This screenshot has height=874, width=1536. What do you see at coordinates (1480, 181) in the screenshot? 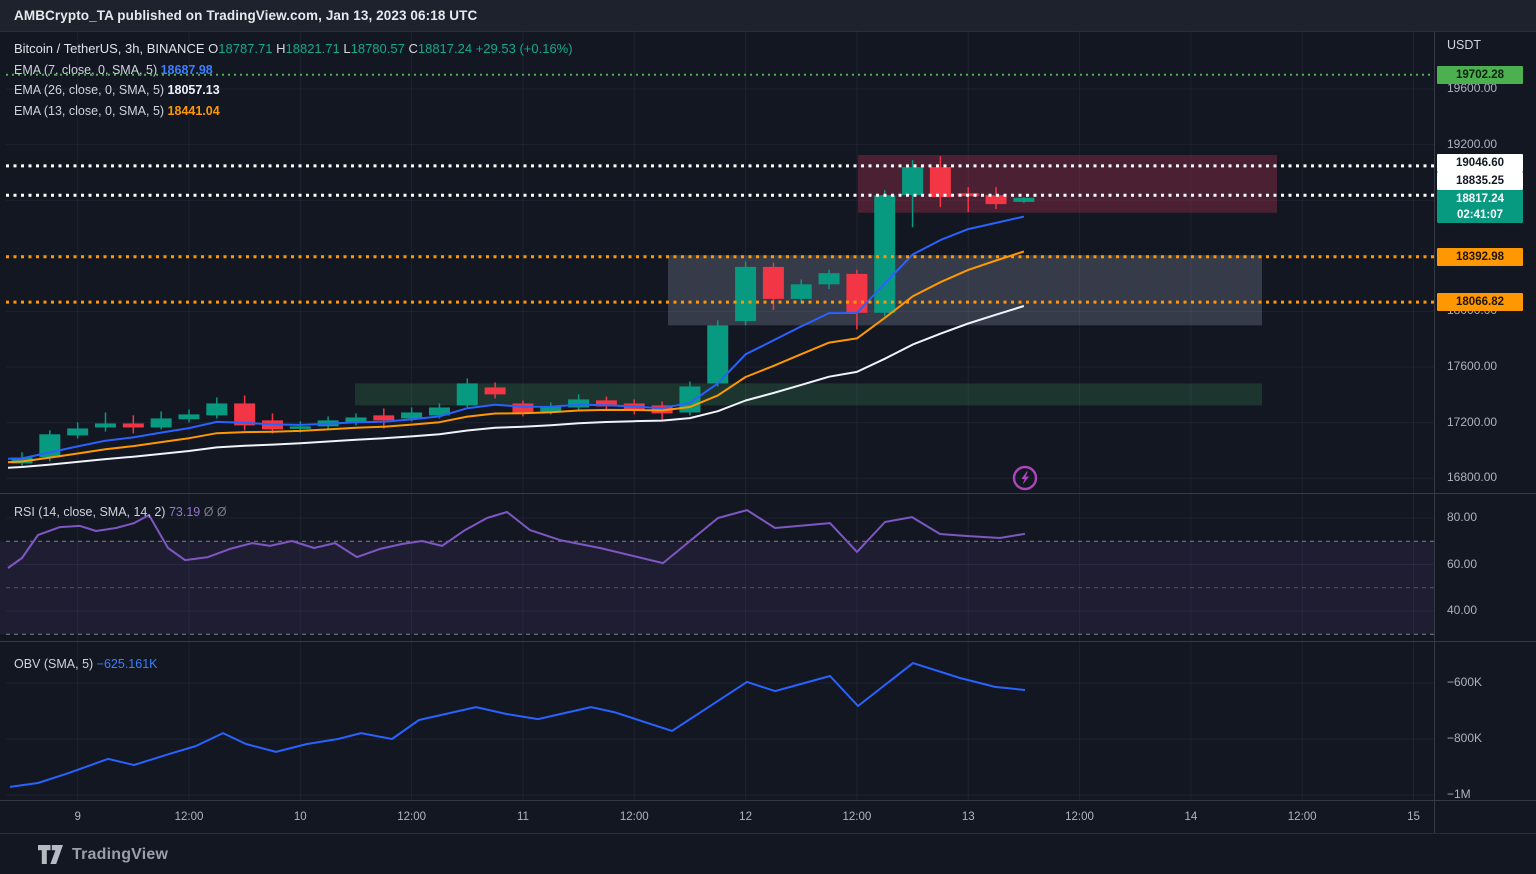
I see `price-level-badge: 18835.25` at bounding box center [1480, 181].